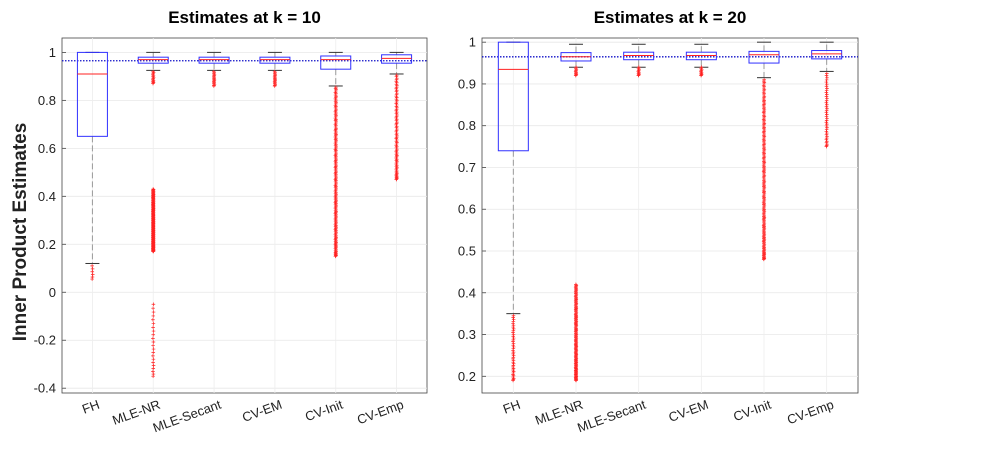  Describe the element at coordinates (513, 212) in the screenshot. I see `box-k20-fh` at that location.